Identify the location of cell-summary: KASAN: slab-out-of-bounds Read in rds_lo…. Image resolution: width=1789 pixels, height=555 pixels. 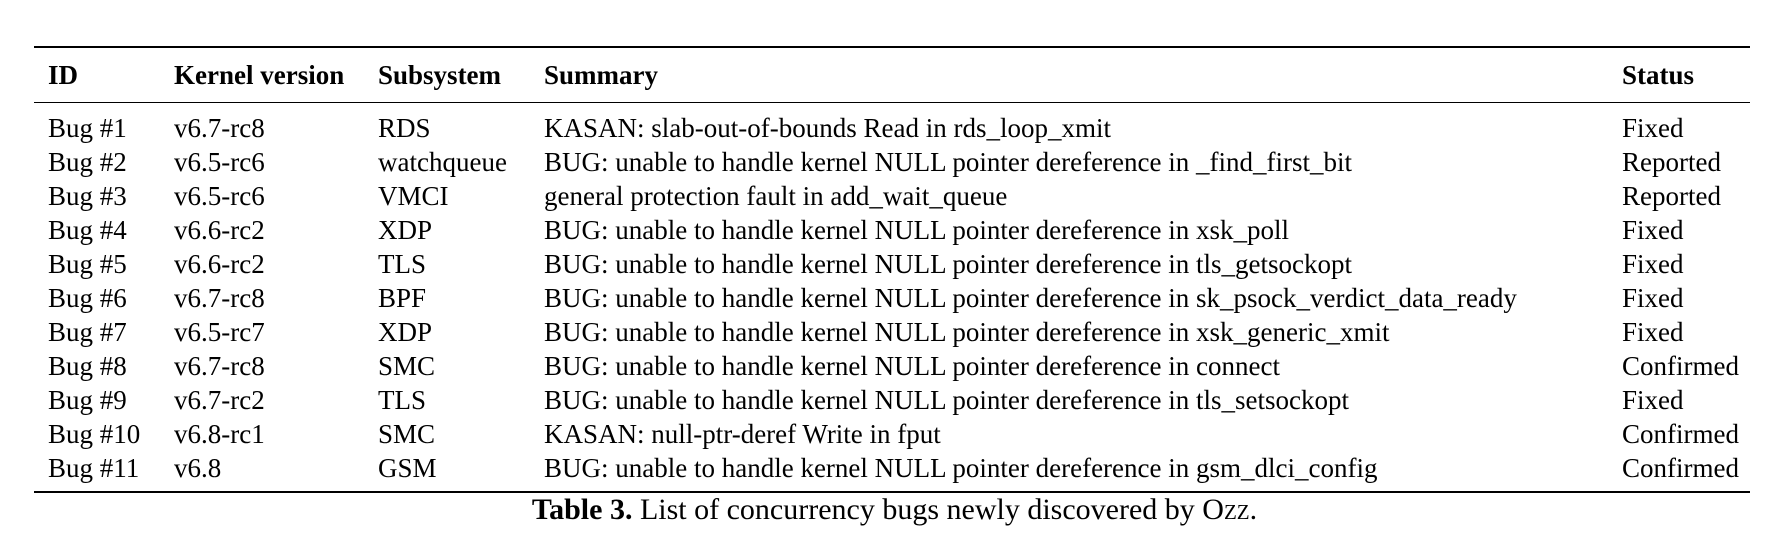
(827, 128).